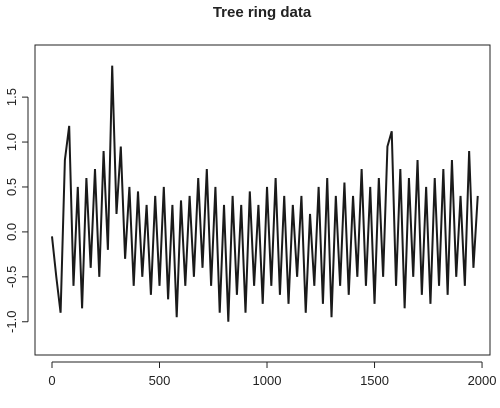 This screenshot has height=408, width=500. Describe the element at coordinates (11, 232) in the screenshot. I see `y-tick-label: 0.0` at that location.